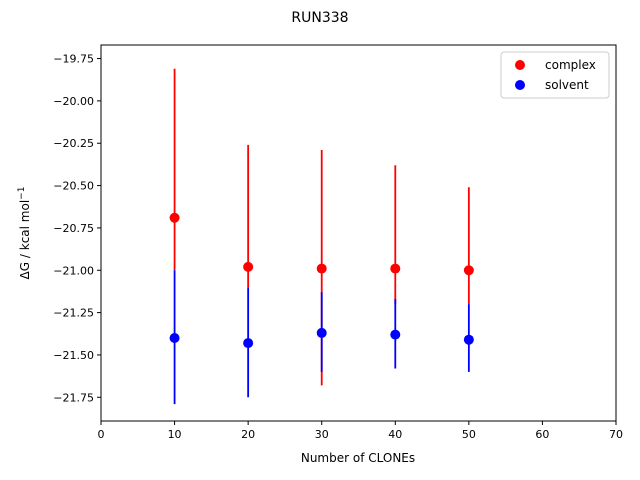  Describe the element at coordinates (319, 18) in the screenshot. I see `chart-title: RUN338` at that location.